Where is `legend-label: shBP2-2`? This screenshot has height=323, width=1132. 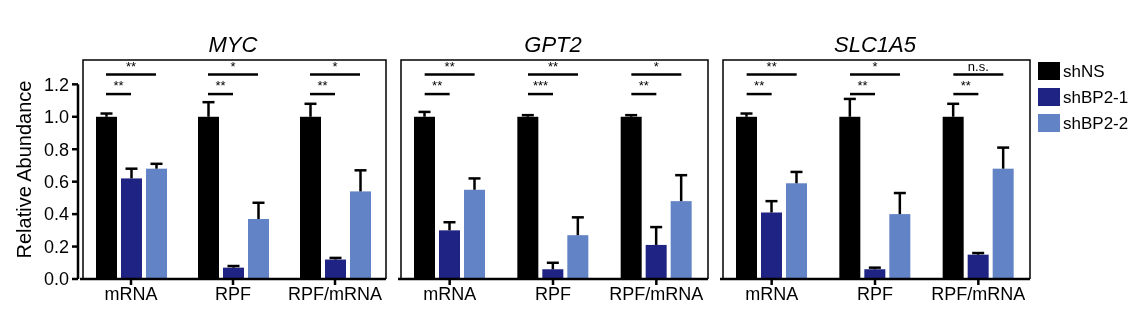 legend-label: shBP2-2 is located at coordinates (1096, 123).